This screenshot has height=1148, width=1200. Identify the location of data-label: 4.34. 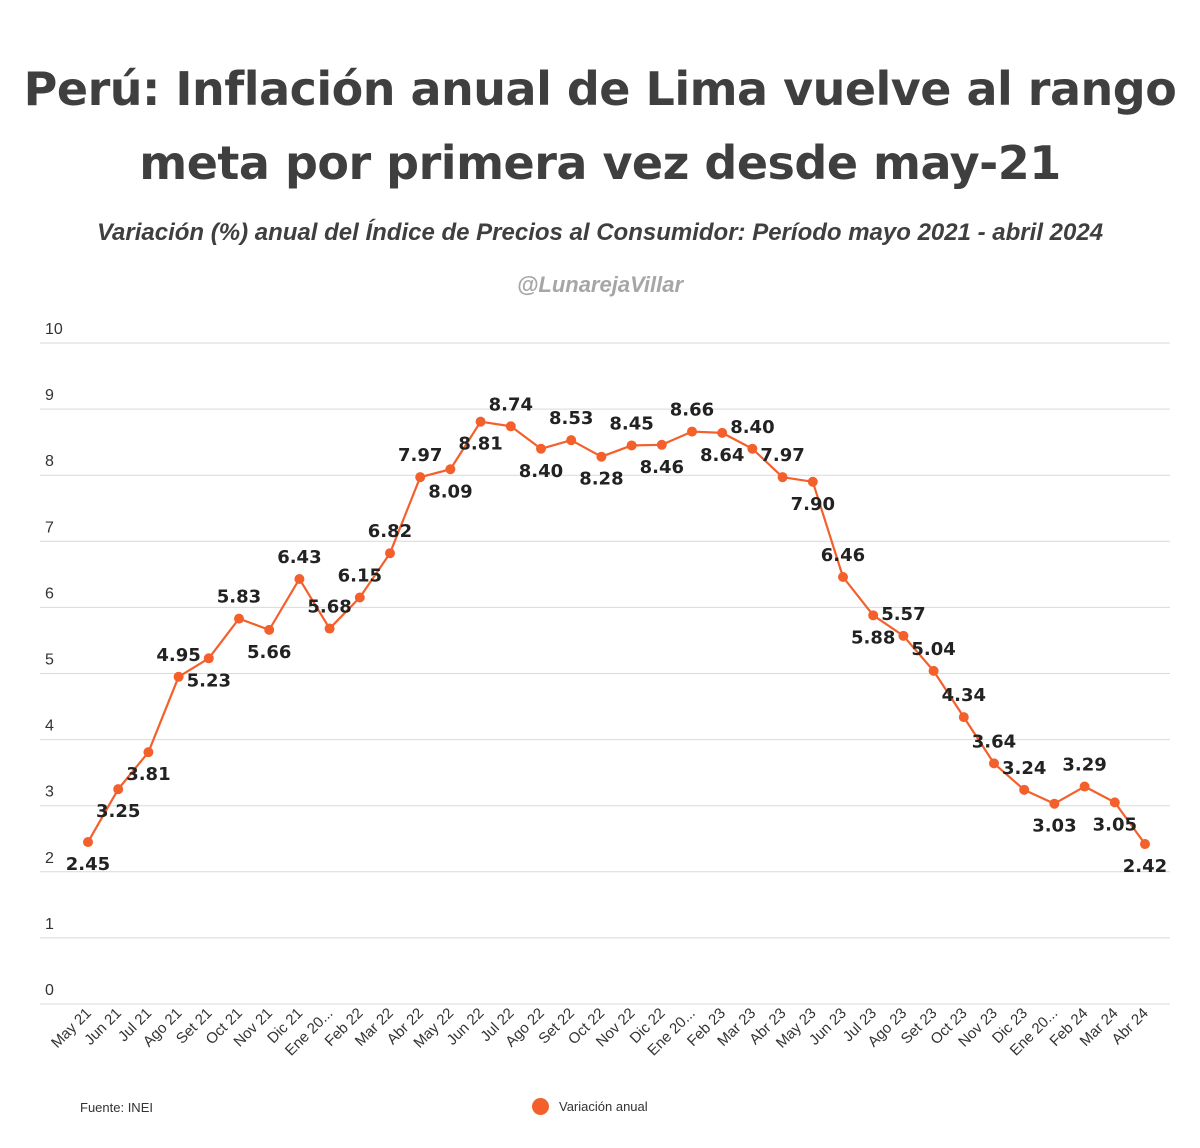
(964, 695).